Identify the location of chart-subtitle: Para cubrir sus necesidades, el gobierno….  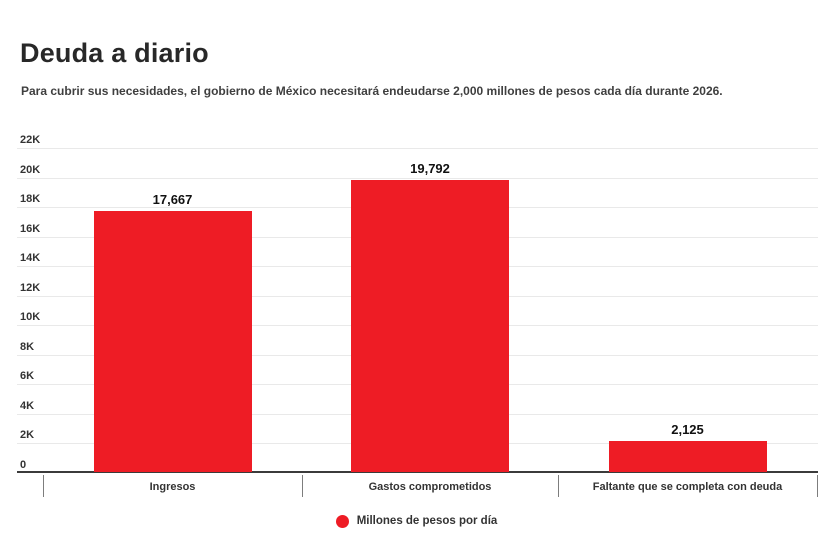
(372, 91).